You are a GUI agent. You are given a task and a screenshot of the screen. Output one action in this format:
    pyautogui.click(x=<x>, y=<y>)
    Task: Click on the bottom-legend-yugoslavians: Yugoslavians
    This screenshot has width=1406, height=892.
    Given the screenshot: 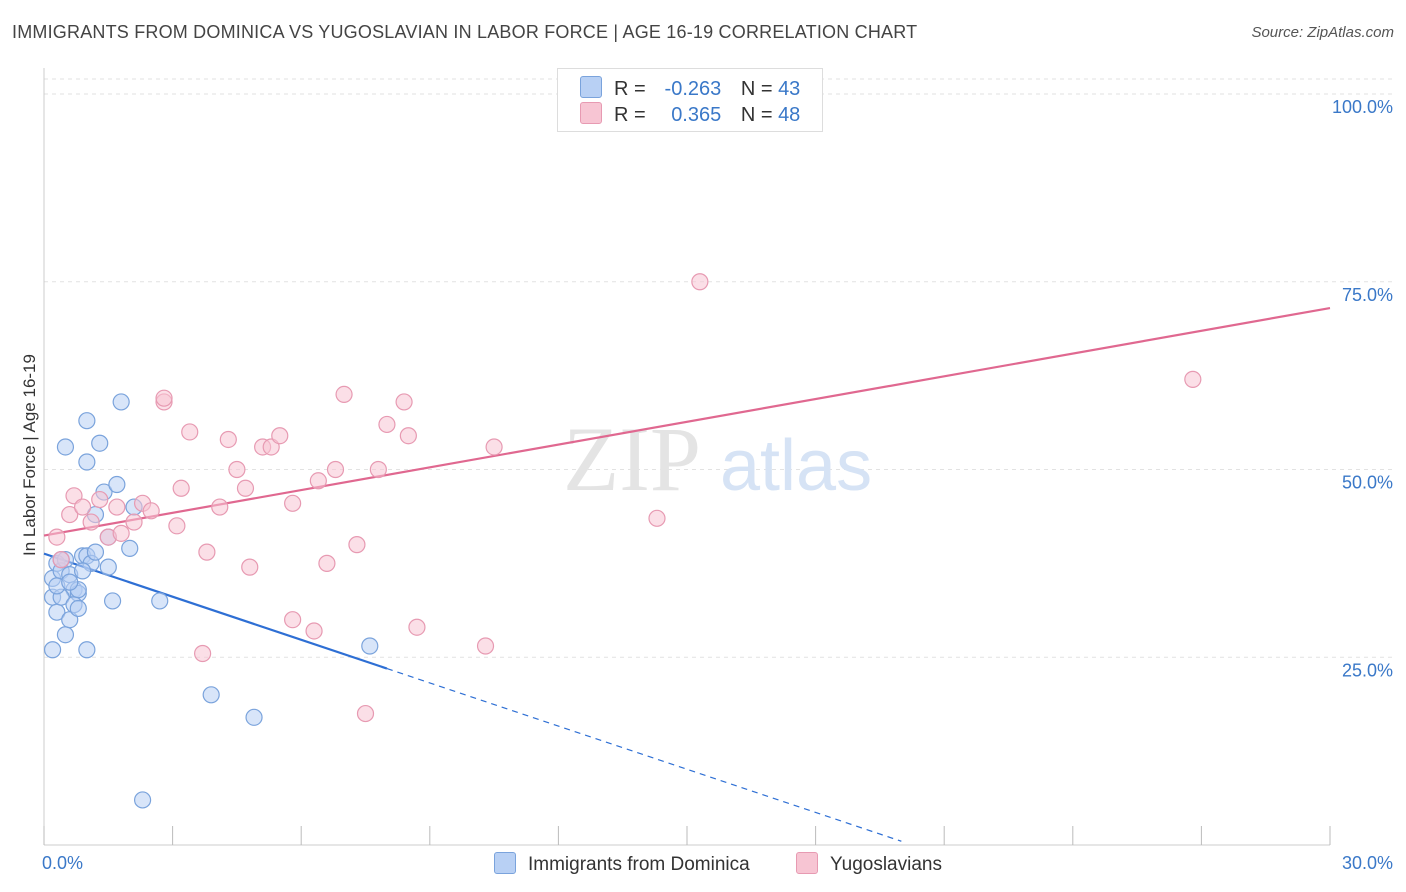 What is the action you would take?
    pyautogui.click(x=869, y=864)
    